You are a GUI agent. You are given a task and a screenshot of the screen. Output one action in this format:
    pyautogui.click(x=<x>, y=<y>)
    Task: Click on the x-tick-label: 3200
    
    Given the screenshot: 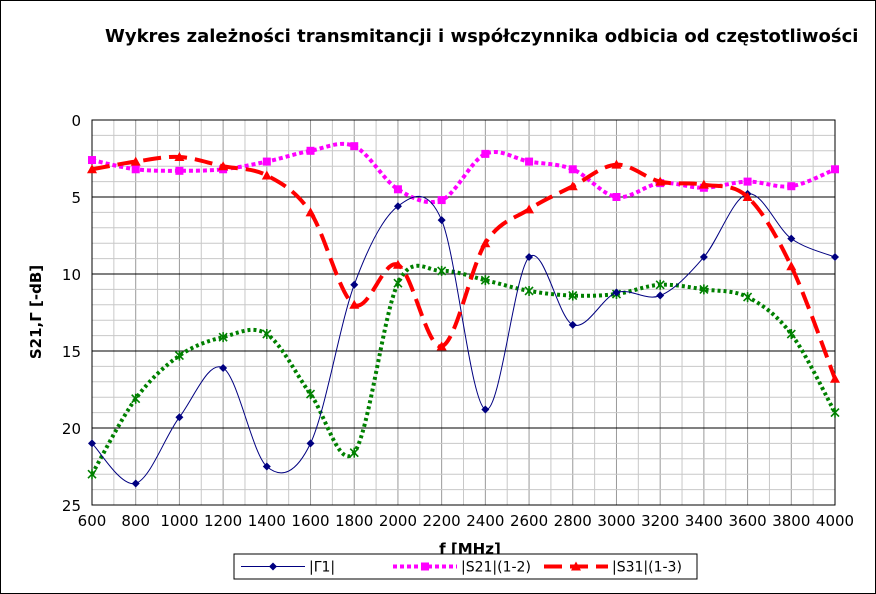 What is the action you would take?
    pyautogui.click(x=660, y=521)
    